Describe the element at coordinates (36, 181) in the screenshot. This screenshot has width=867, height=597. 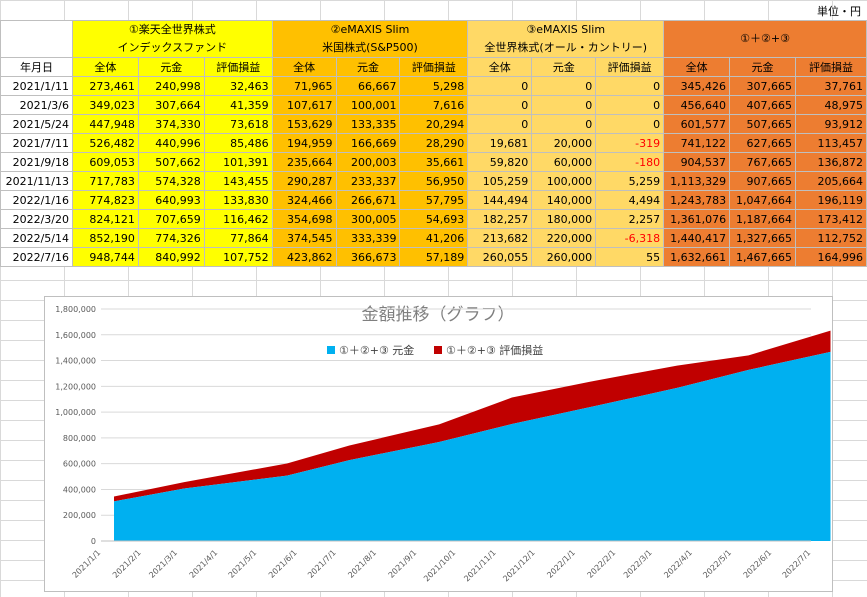
I see `date-cell: 2021/11/13` at that location.